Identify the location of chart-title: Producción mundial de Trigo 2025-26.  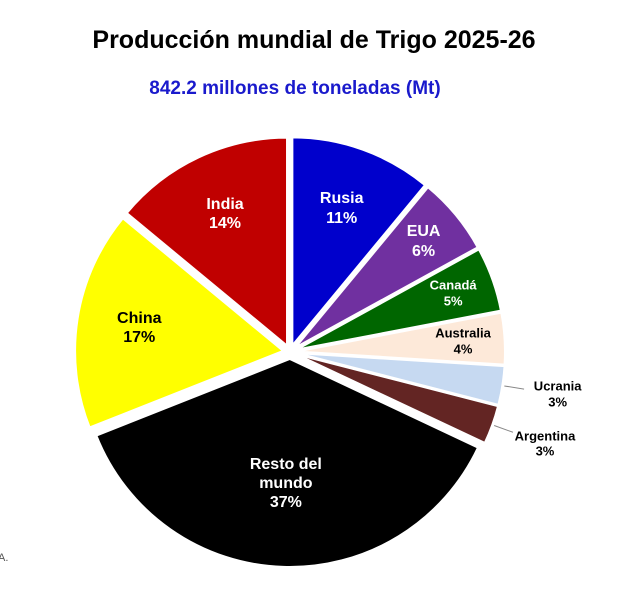
(314, 40).